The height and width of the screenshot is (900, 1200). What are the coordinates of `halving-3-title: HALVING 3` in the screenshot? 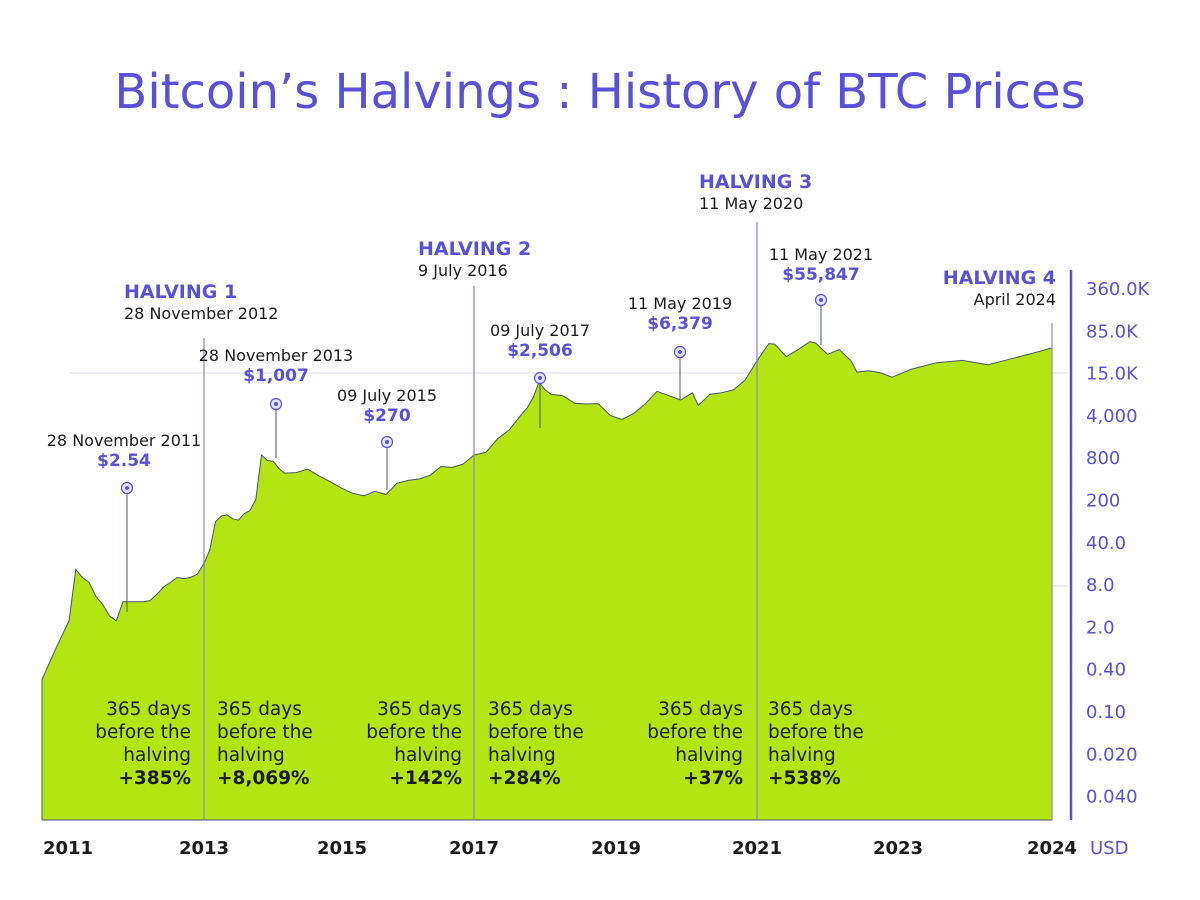 It's located at (755, 182).